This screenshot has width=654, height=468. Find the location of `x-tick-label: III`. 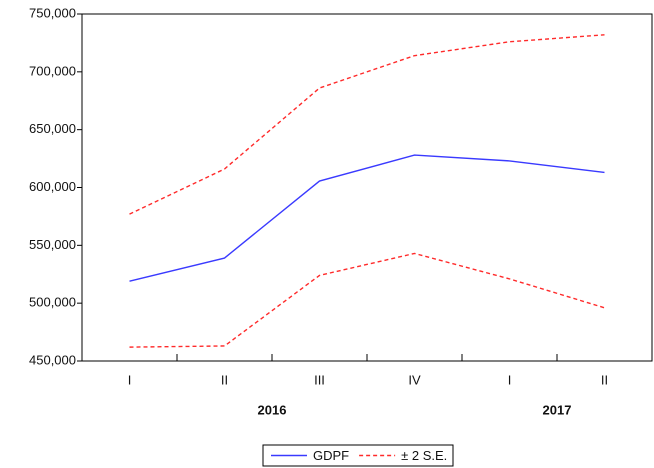

x-tick-label: III is located at coordinates (319, 379).